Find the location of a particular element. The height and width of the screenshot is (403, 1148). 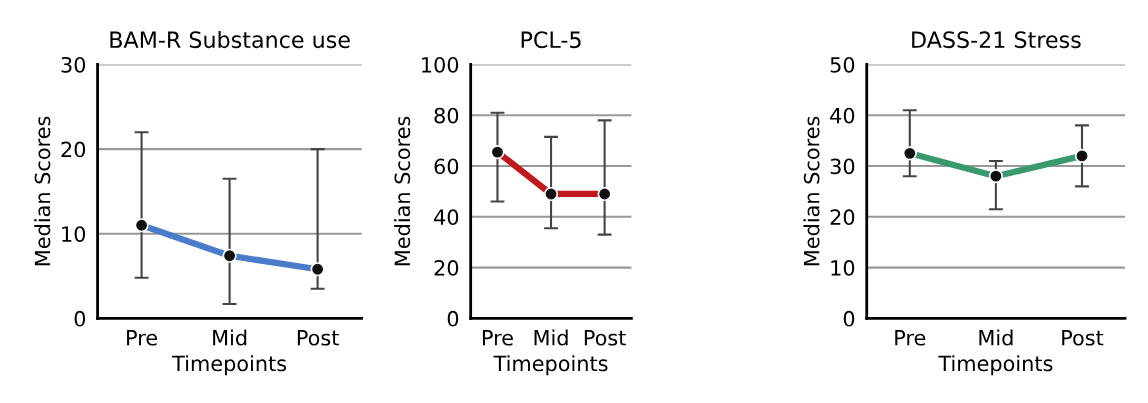

y-tick-label: 80 is located at coordinates (446, 115).